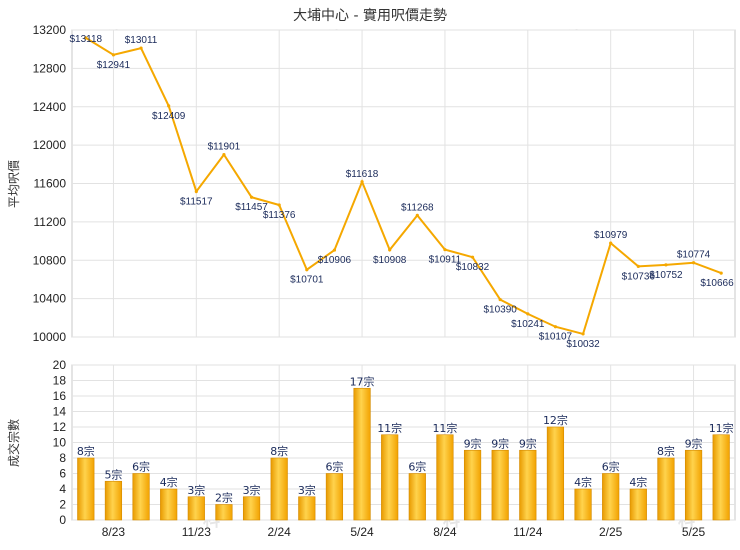  I want to click on price-data-label: $11517, so click(196, 201).